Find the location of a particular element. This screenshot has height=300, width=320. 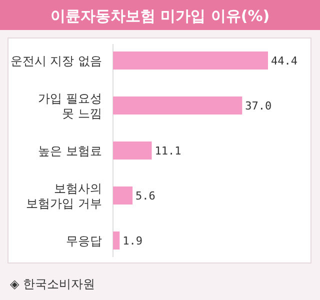

data-label: 11.1 is located at coordinates (168, 151).